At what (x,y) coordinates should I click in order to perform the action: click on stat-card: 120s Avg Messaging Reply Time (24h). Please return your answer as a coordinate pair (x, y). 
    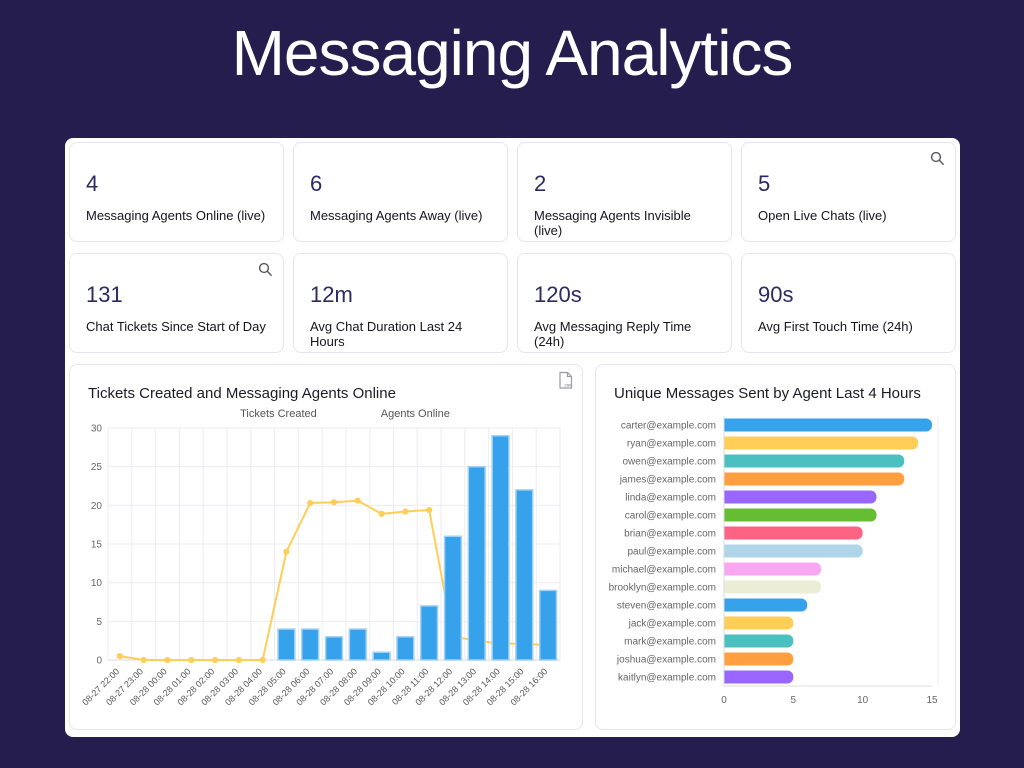
    Looking at the image, I should click on (624, 303).